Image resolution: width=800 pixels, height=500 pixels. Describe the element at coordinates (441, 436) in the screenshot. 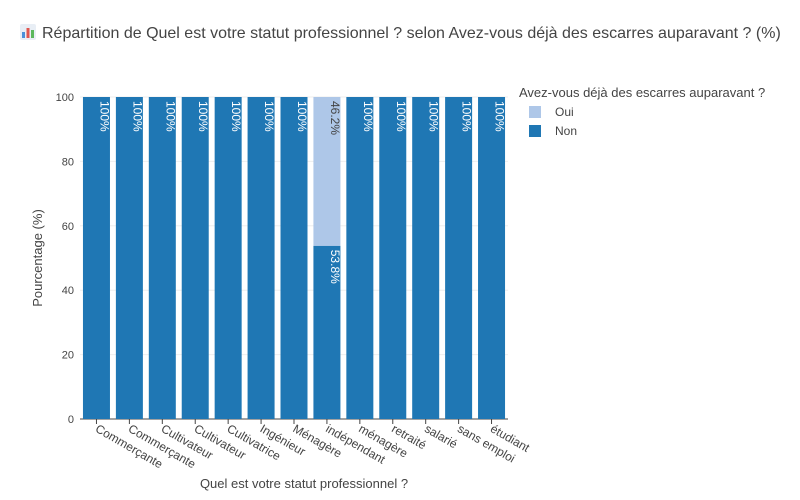

I see `x-tick-label: salarié` at that location.